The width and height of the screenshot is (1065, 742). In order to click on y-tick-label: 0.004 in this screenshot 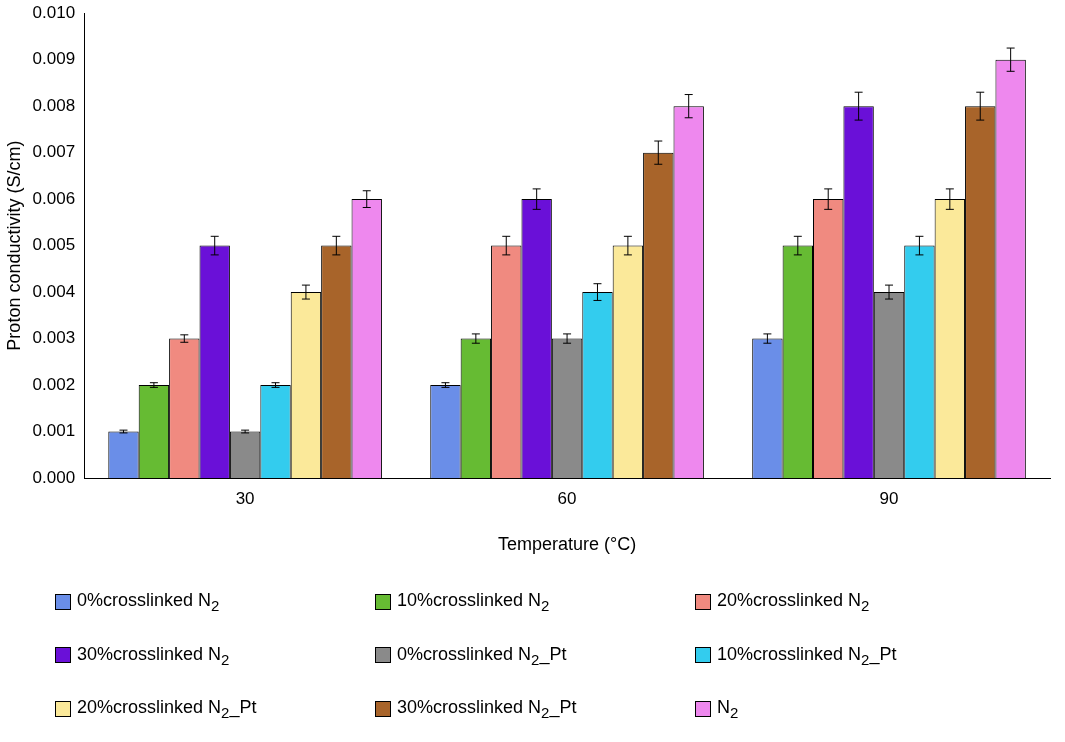, I will do `click(54, 291)`.